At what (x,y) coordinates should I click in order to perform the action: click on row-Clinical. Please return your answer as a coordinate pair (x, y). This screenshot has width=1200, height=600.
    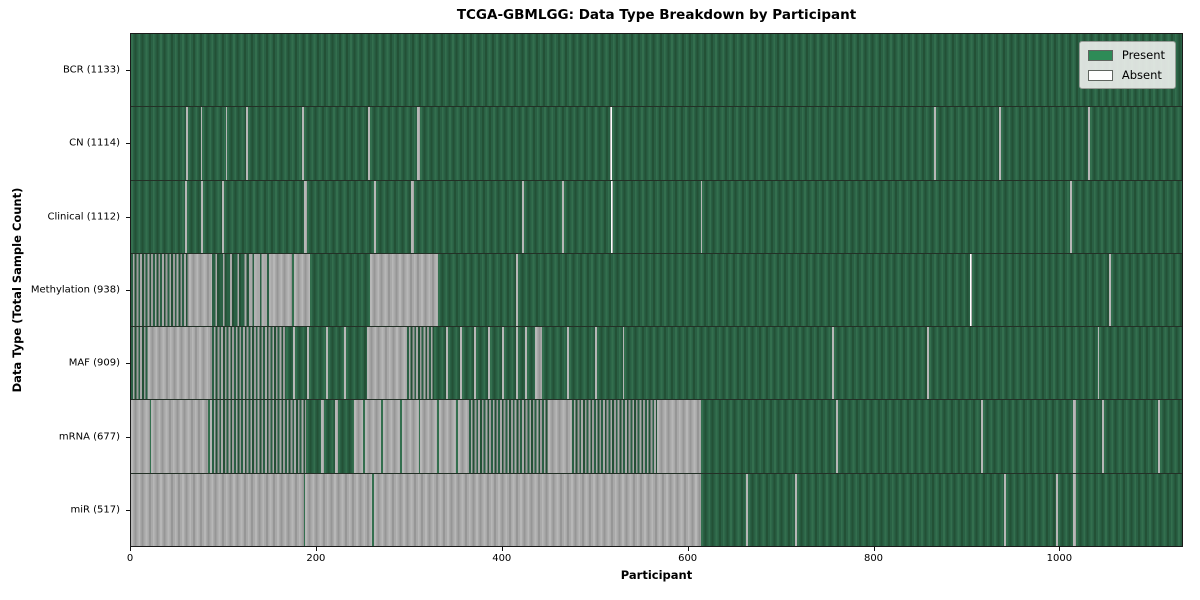
    Looking at the image, I should click on (656, 216).